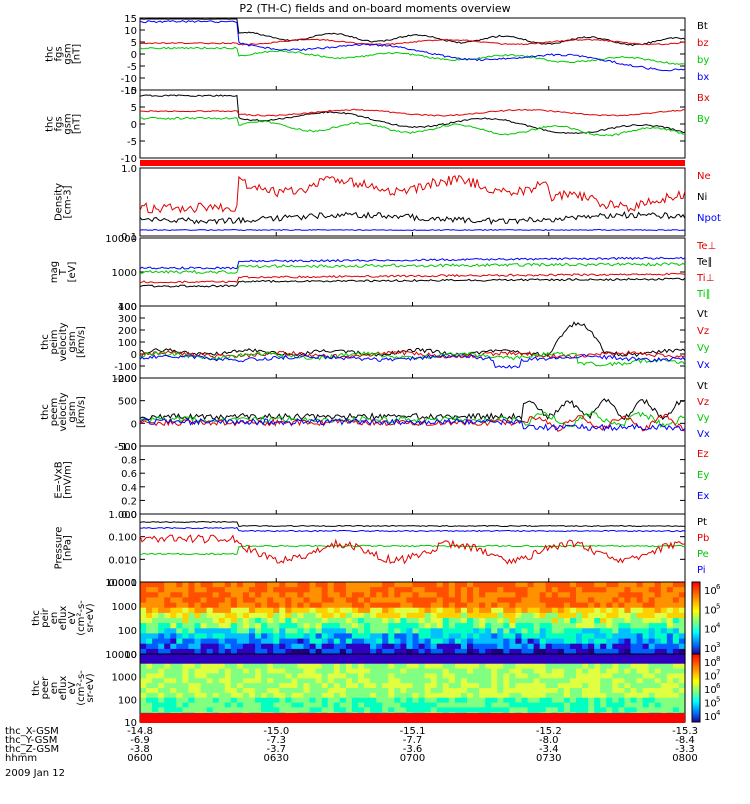 Image resolution: width=750 pixels, height=804 pixels. What do you see at coordinates (718, 606) in the screenshot?
I see `colorbar-tick-exponent: 5` at bounding box center [718, 606].